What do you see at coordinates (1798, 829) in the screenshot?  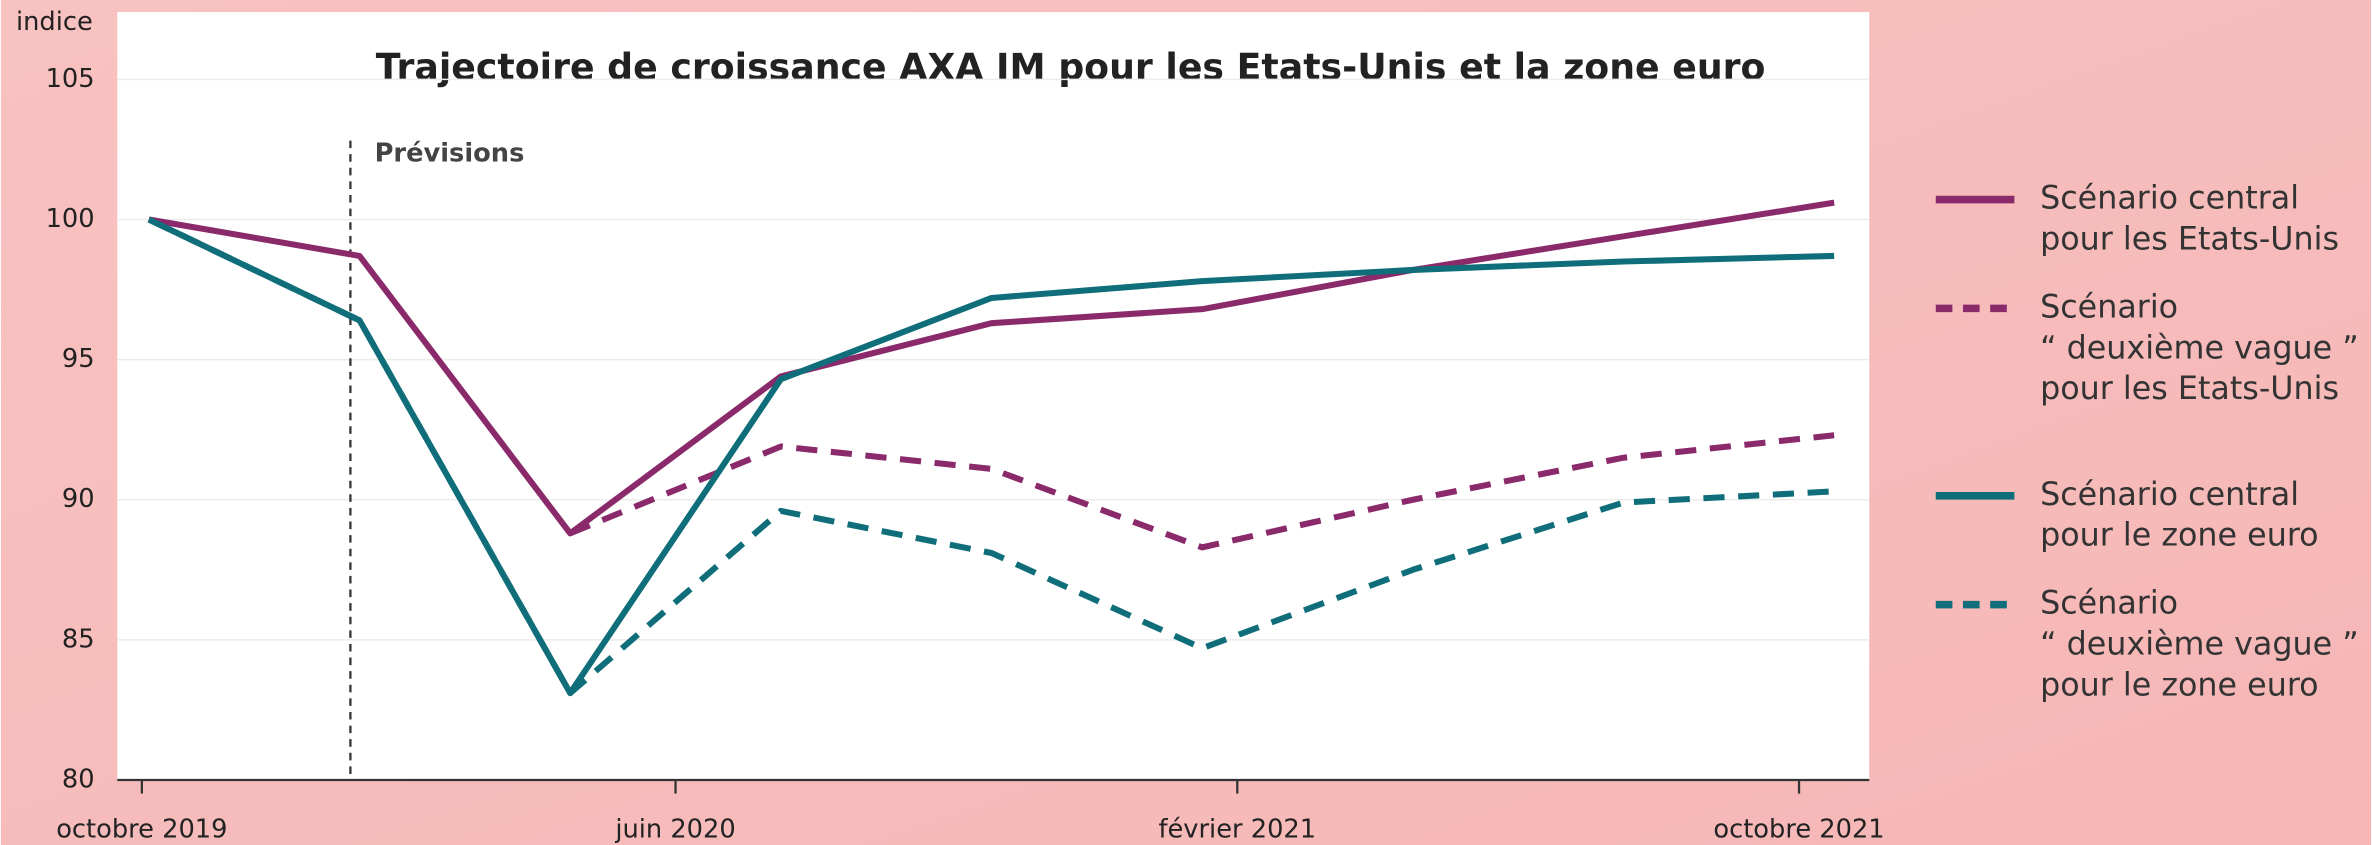 I see `x-tick-label: octobre 2021` at bounding box center [1798, 829].